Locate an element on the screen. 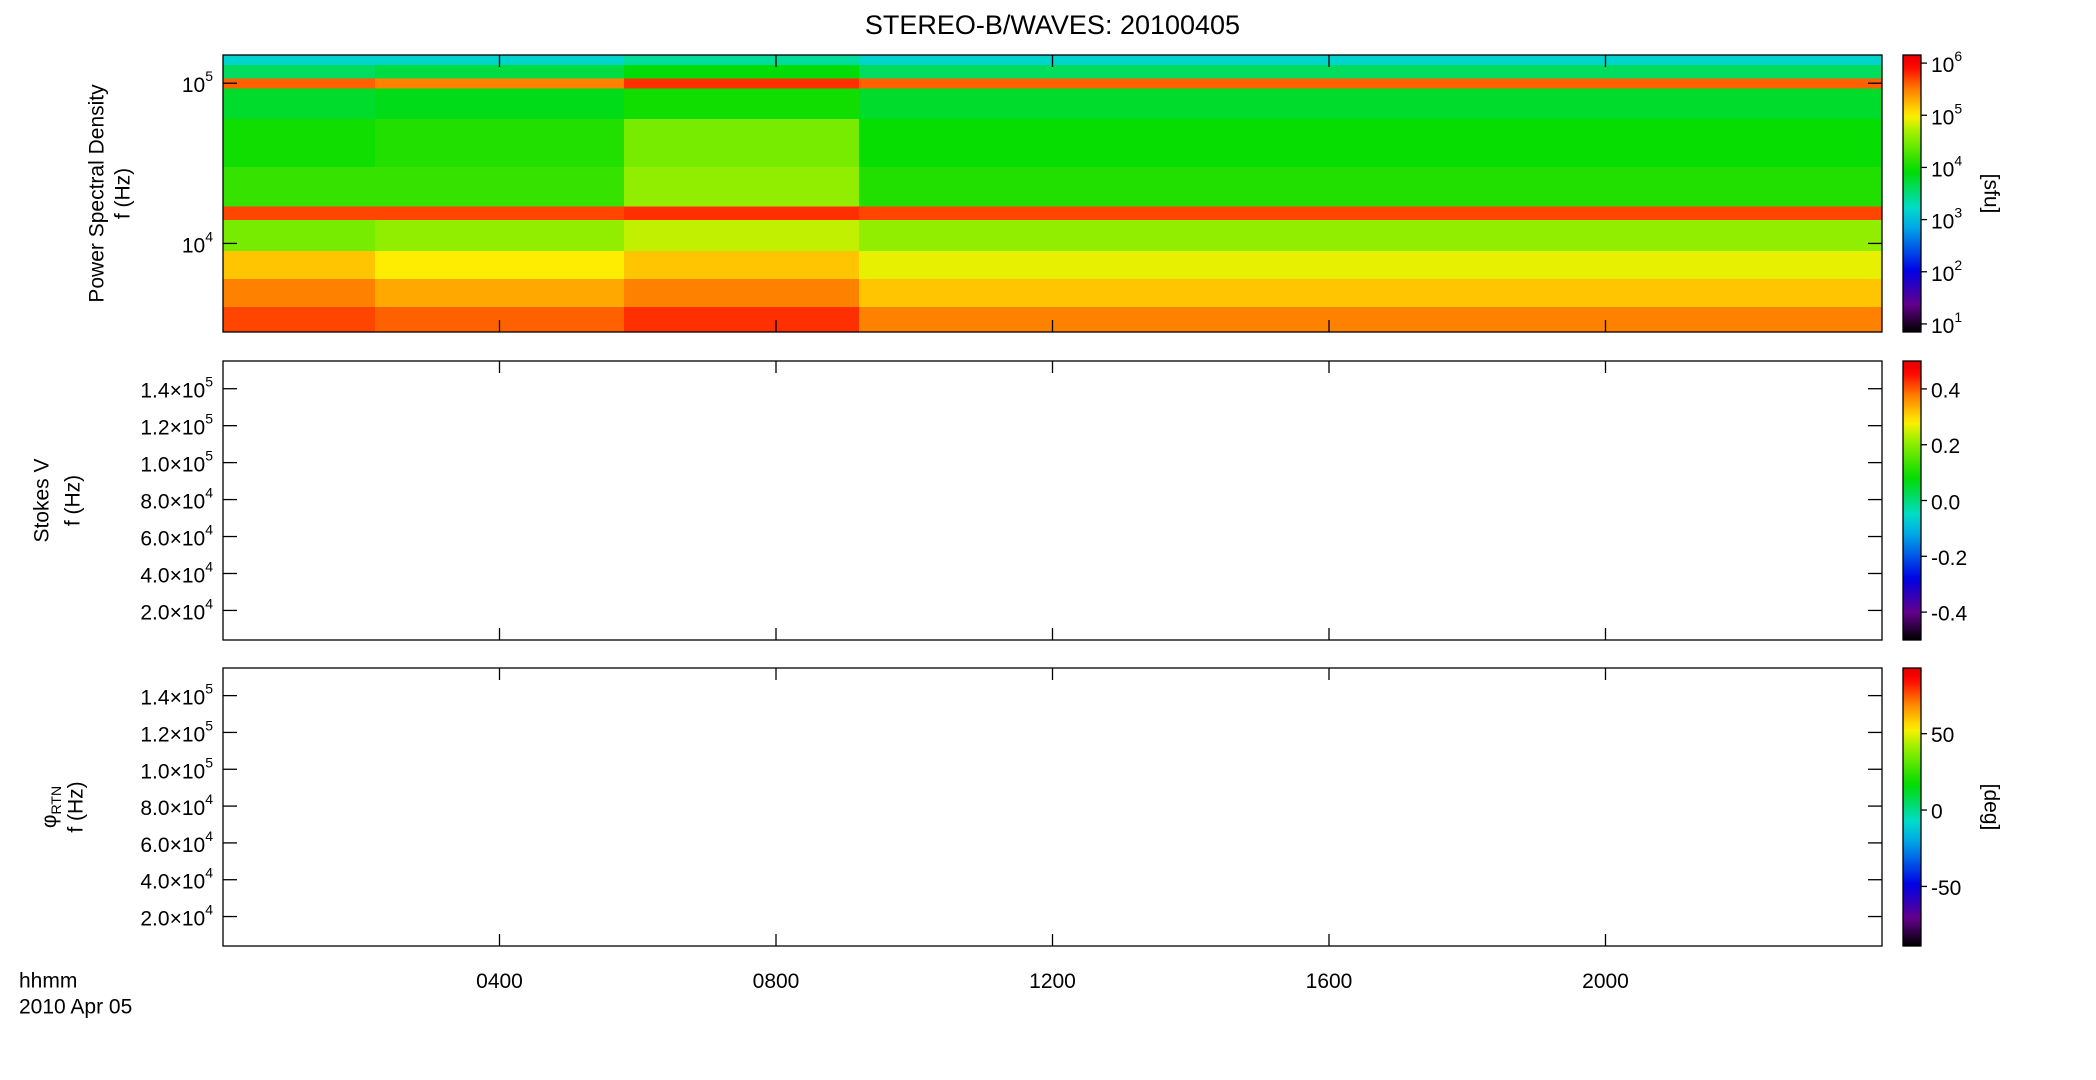  x-axis-label: hhmm is located at coordinates (48, 981).